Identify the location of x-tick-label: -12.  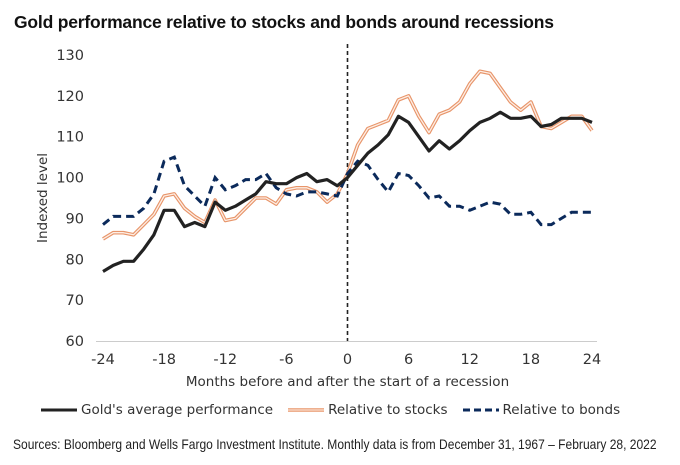
(225, 360).